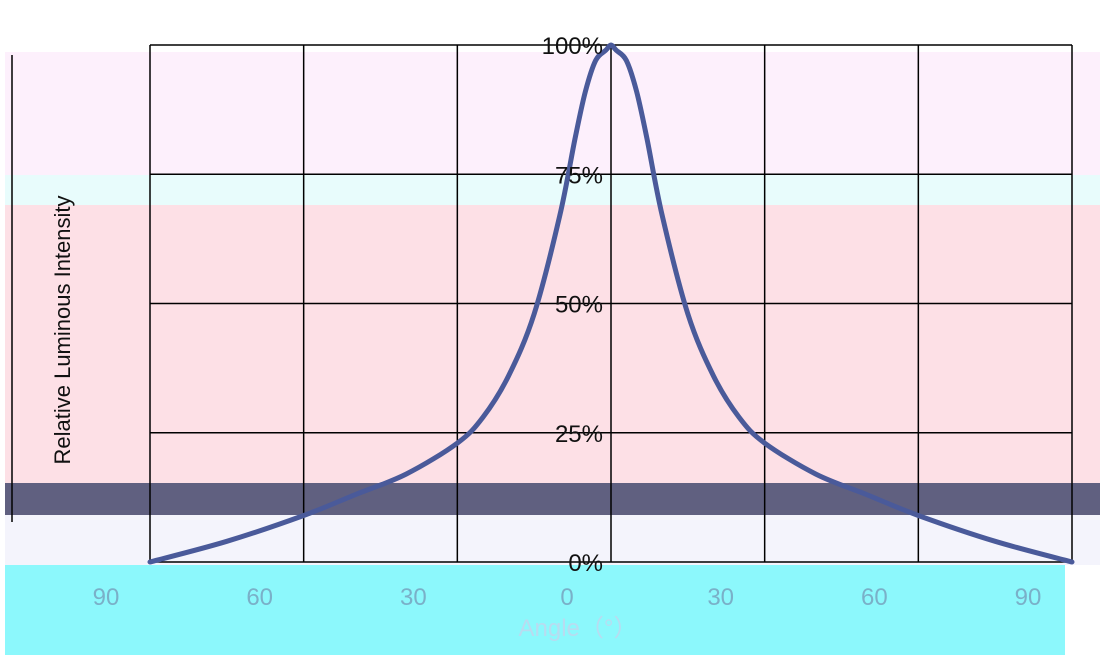 This screenshot has width=1100, height=657. What do you see at coordinates (579, 434) in the screenshot?
I see `y-tick-label-1: 25%` at bounding box center [579, 434].